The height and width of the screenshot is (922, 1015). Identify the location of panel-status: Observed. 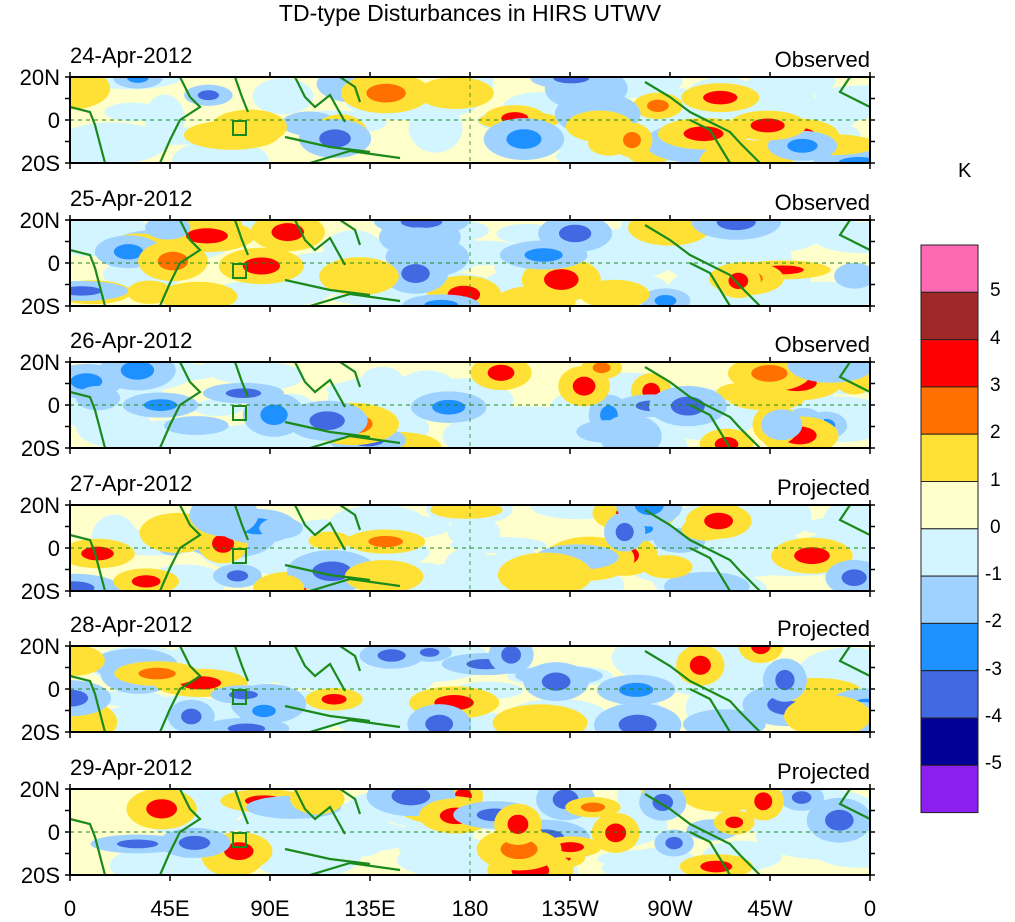
(822, 202).